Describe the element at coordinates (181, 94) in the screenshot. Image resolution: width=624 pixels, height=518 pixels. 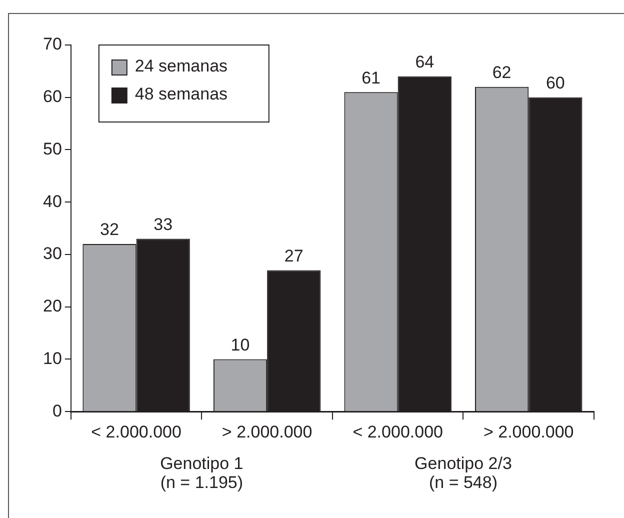
I see `legend-label: 48 semanas` at that location.